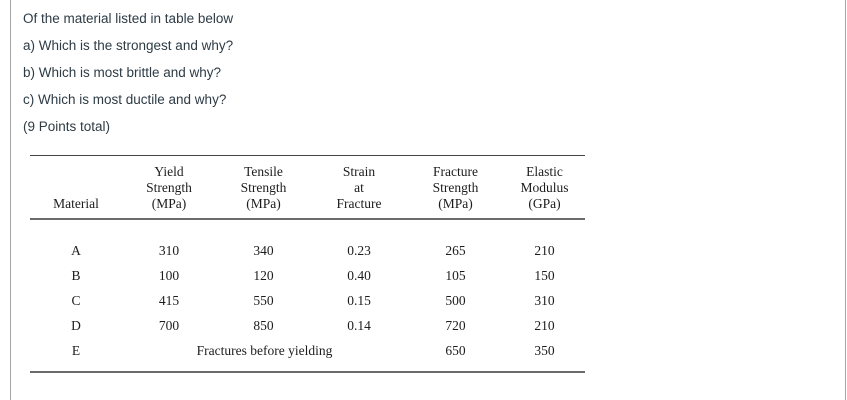 The image size is (847, 400). I want to click on cell-strain: 0.15, so click(359, 300).